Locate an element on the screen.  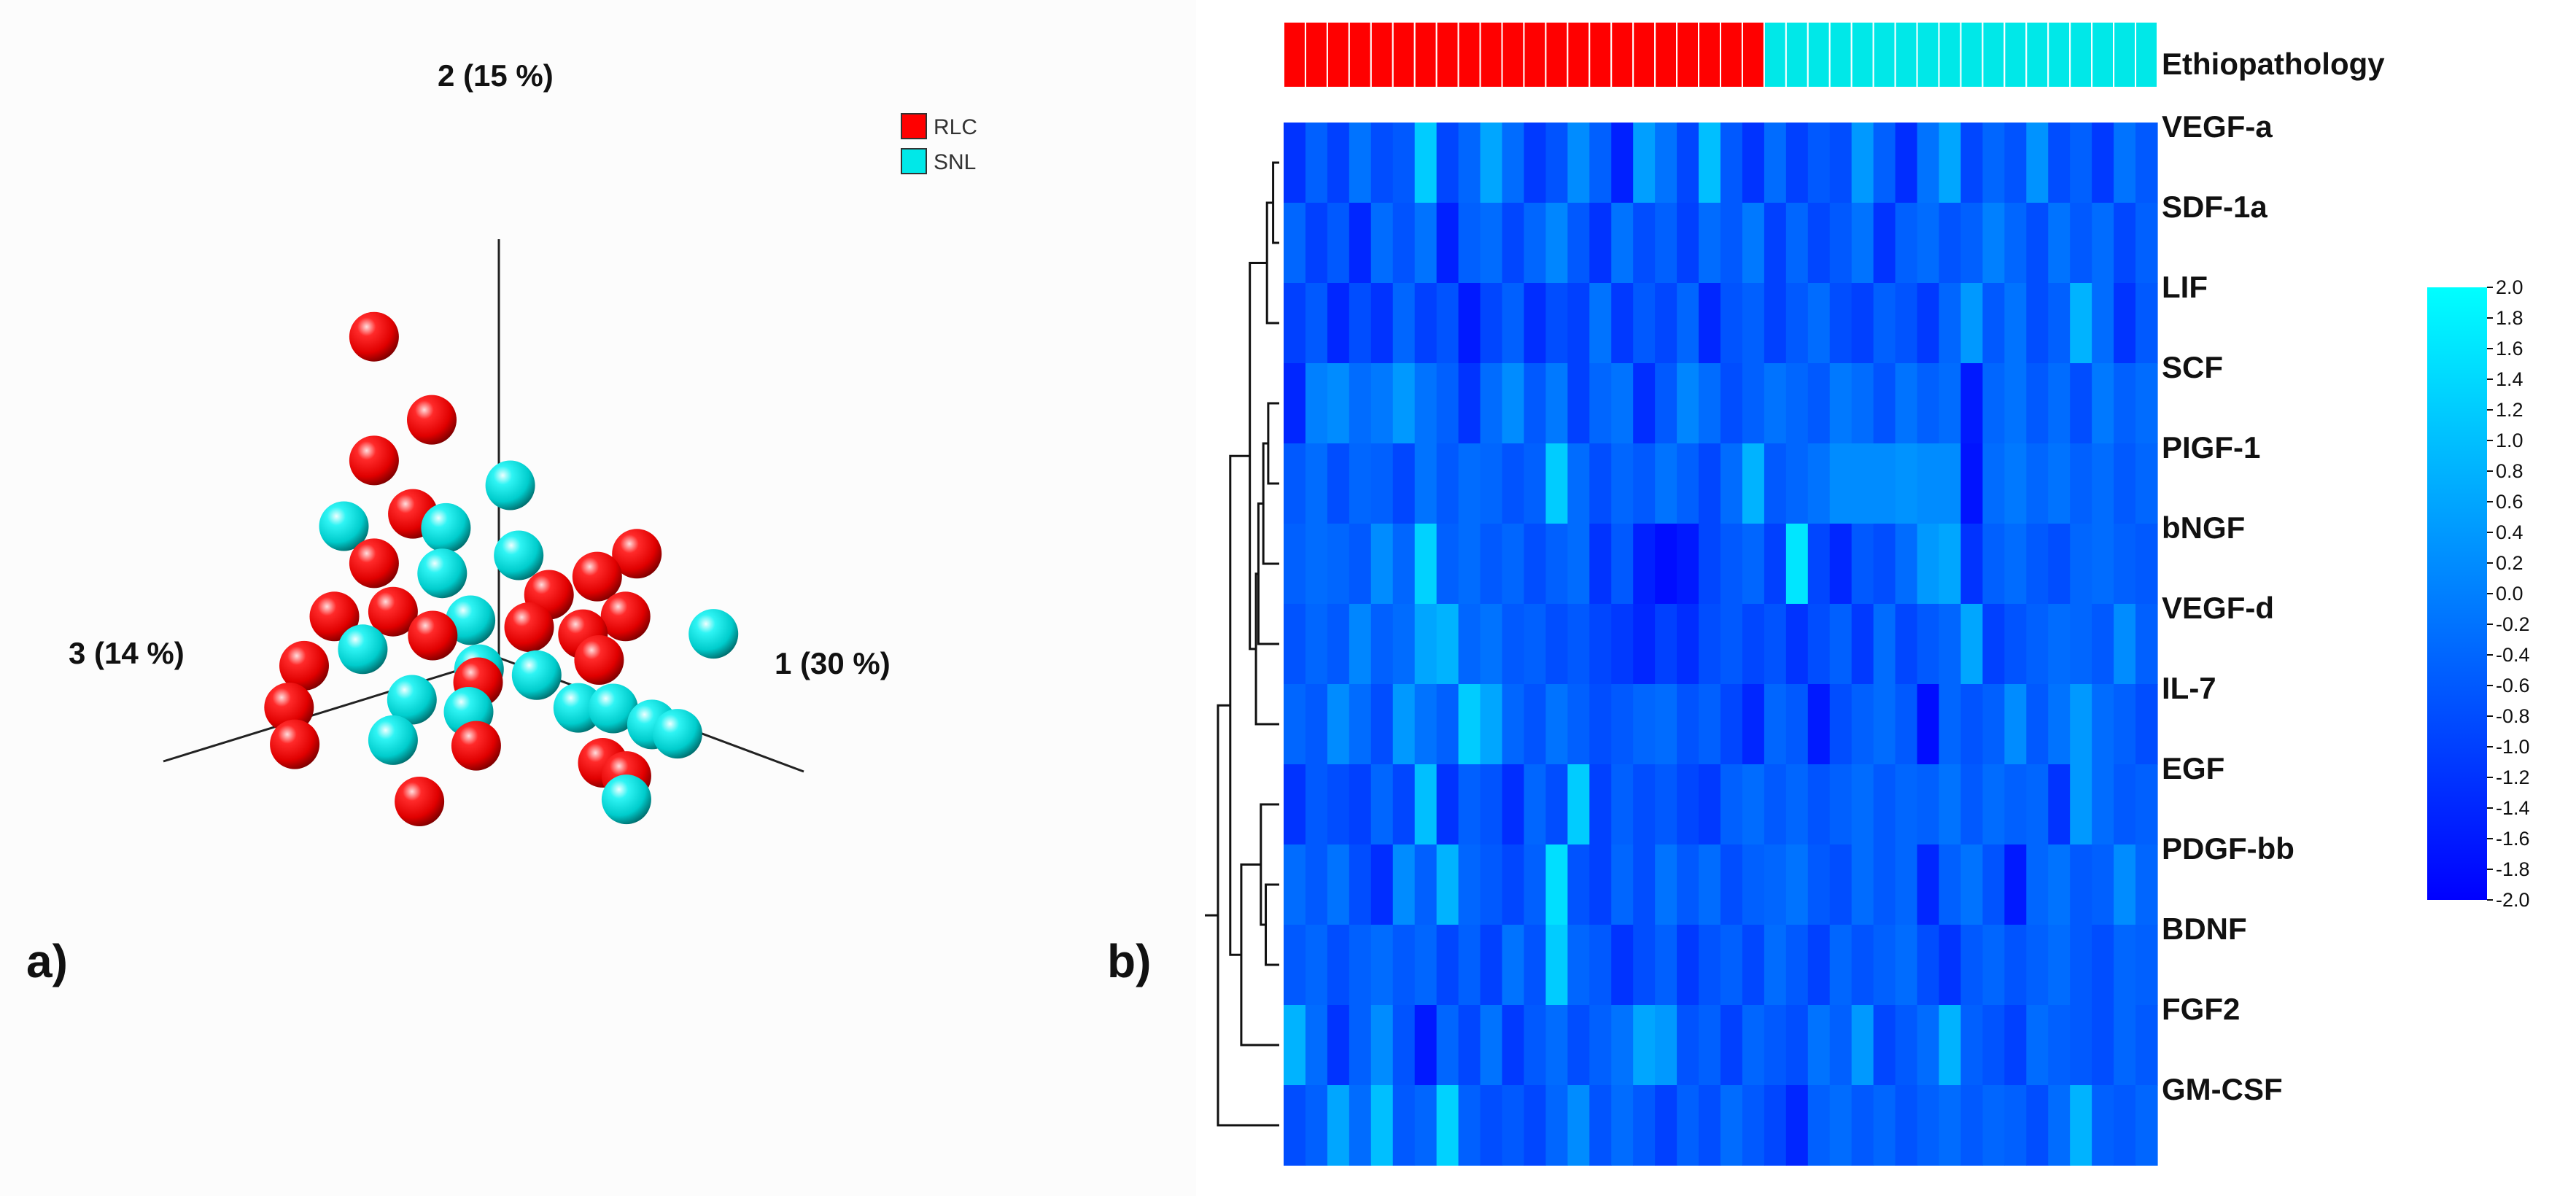
legend-swatch-rlc is located at coordinates (914, 126).